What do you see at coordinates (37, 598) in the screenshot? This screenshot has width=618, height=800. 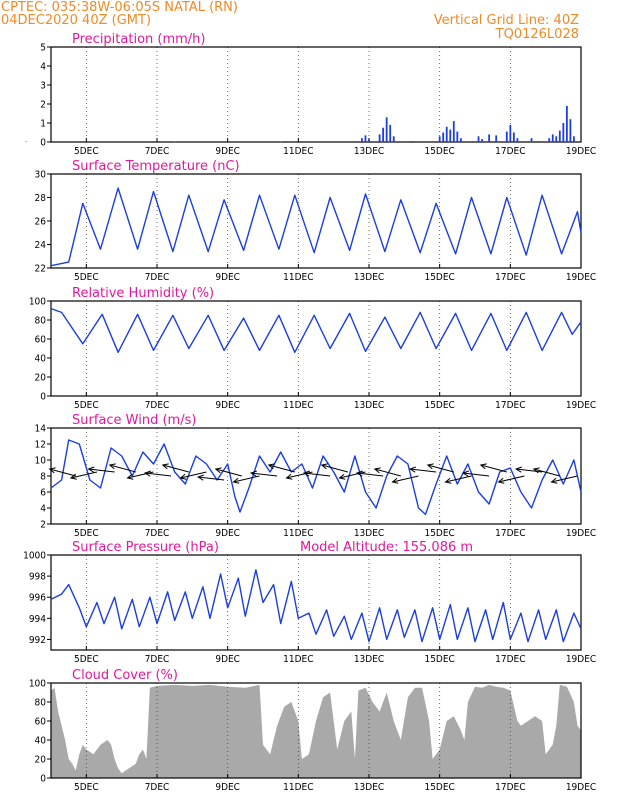 I see `pres-ytick-label: 996` at bounding box center [37, 598].